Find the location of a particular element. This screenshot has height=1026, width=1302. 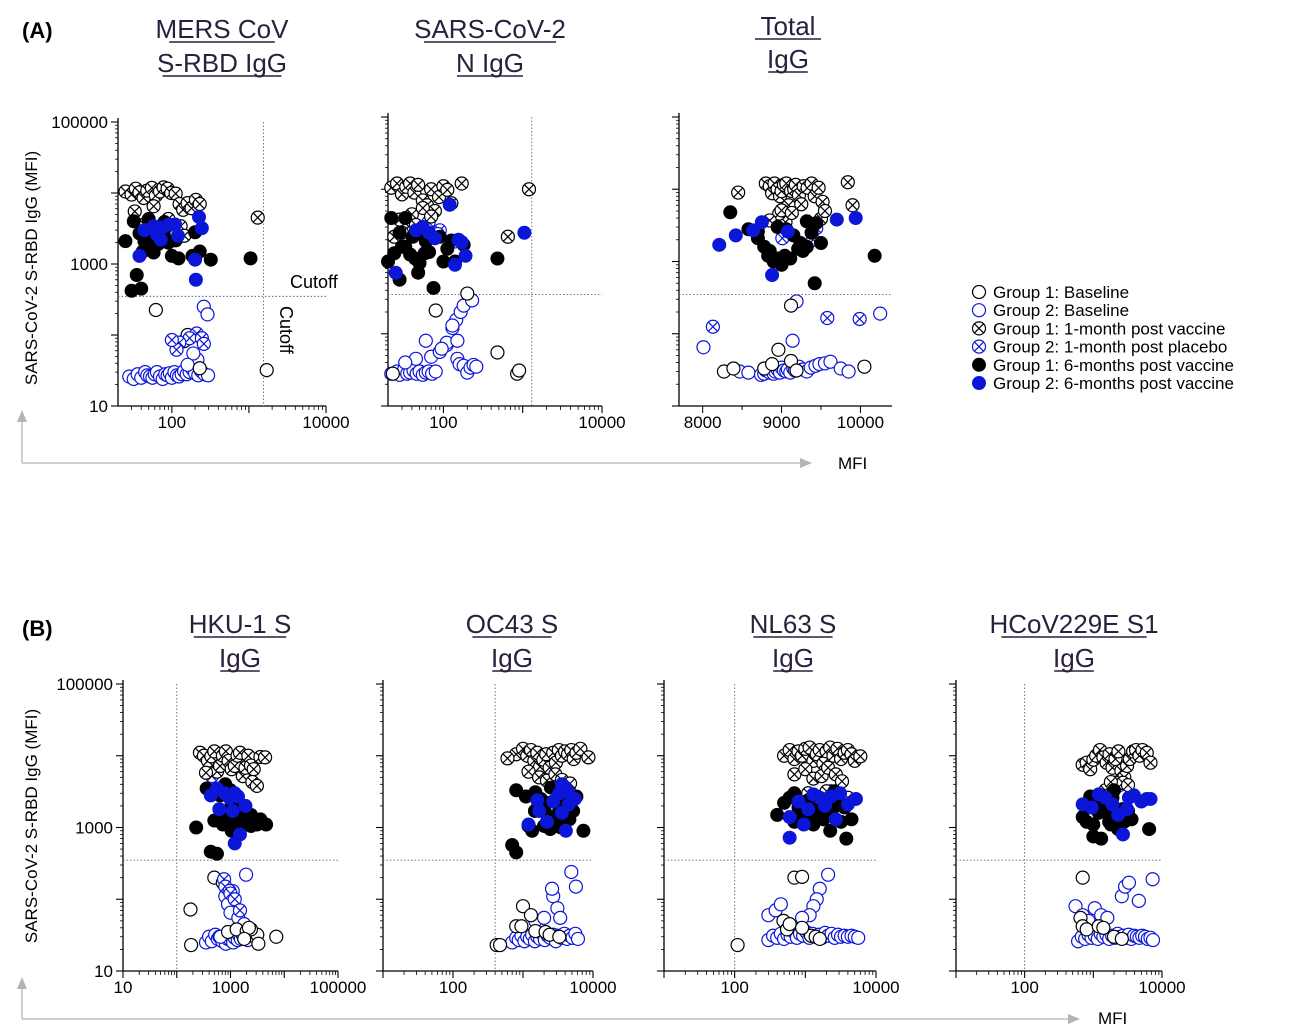

legend-label: Group 1: 6-months post vaccine is located at coordinates (1113, 365).